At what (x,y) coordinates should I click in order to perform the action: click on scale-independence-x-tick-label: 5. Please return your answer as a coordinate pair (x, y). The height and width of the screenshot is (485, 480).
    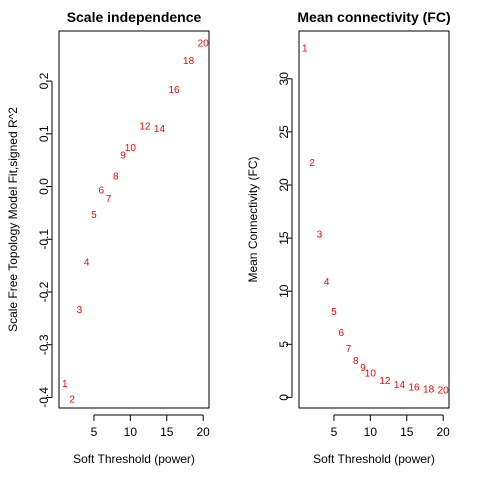
    Looking at the image, I should click on (94, 432).